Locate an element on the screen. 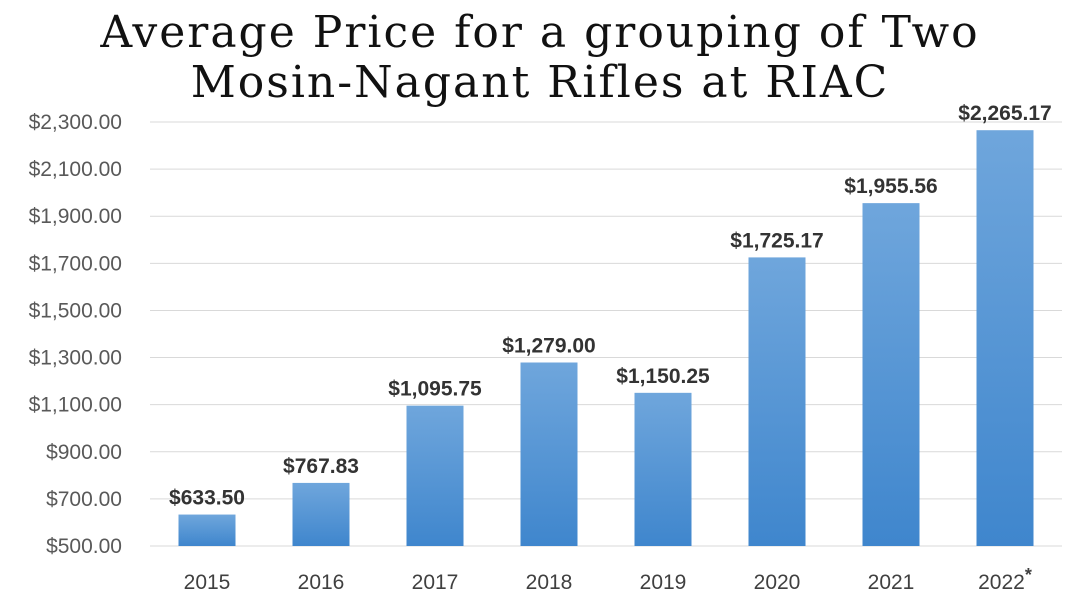 The width and height of the screenshot is (1080, 608). data-label-2020: $1,725.17 is located at coordinates (776, 240).